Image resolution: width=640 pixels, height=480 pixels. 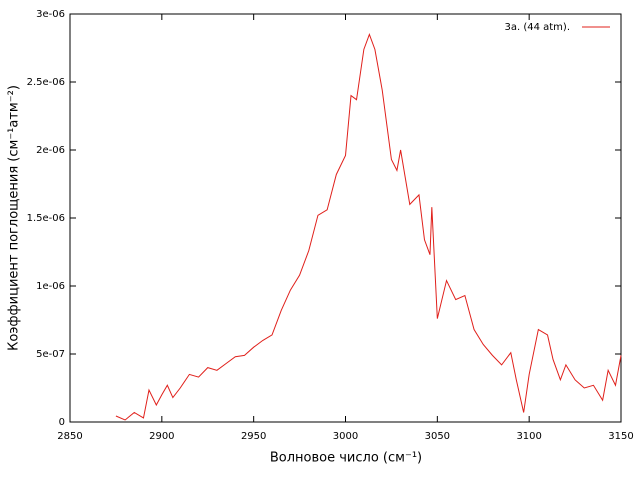 What do you see at coordinates (253, 436) in the screenshot?
I see `x-tick-label: 2950` at bounding box center [253, 436].